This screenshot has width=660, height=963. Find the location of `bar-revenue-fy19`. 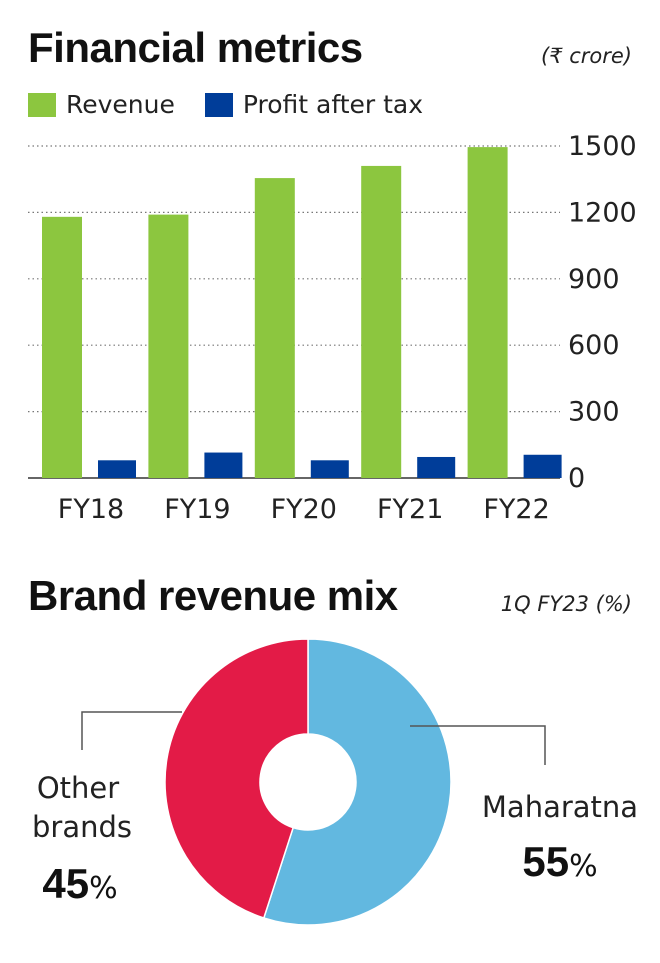

bar-revenue-fy19 is located at coordinates (168, 346).